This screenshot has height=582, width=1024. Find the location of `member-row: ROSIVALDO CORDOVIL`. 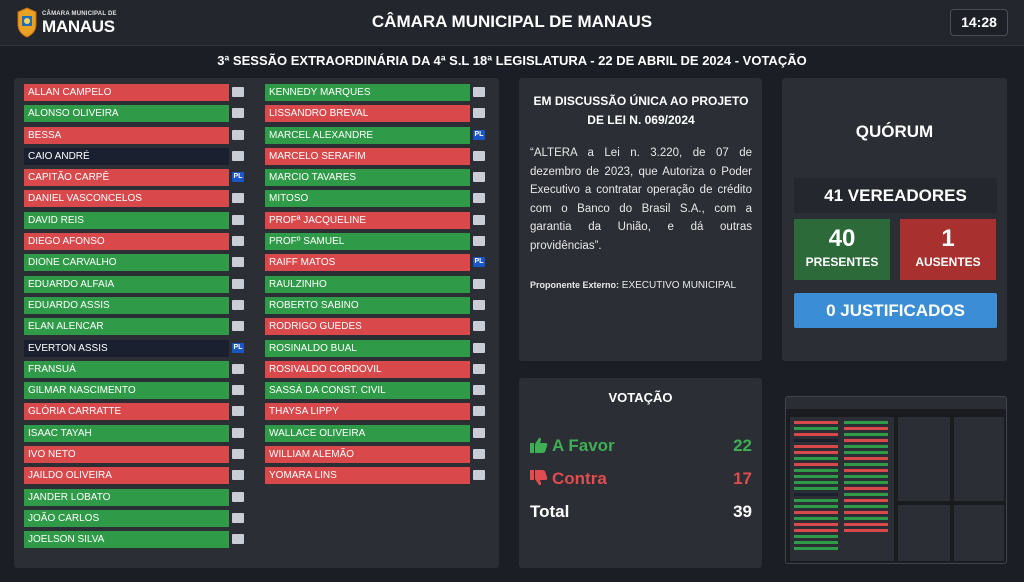

member-row: ROSIVALDO CORDOVIL is located at coordinates (375, 369).